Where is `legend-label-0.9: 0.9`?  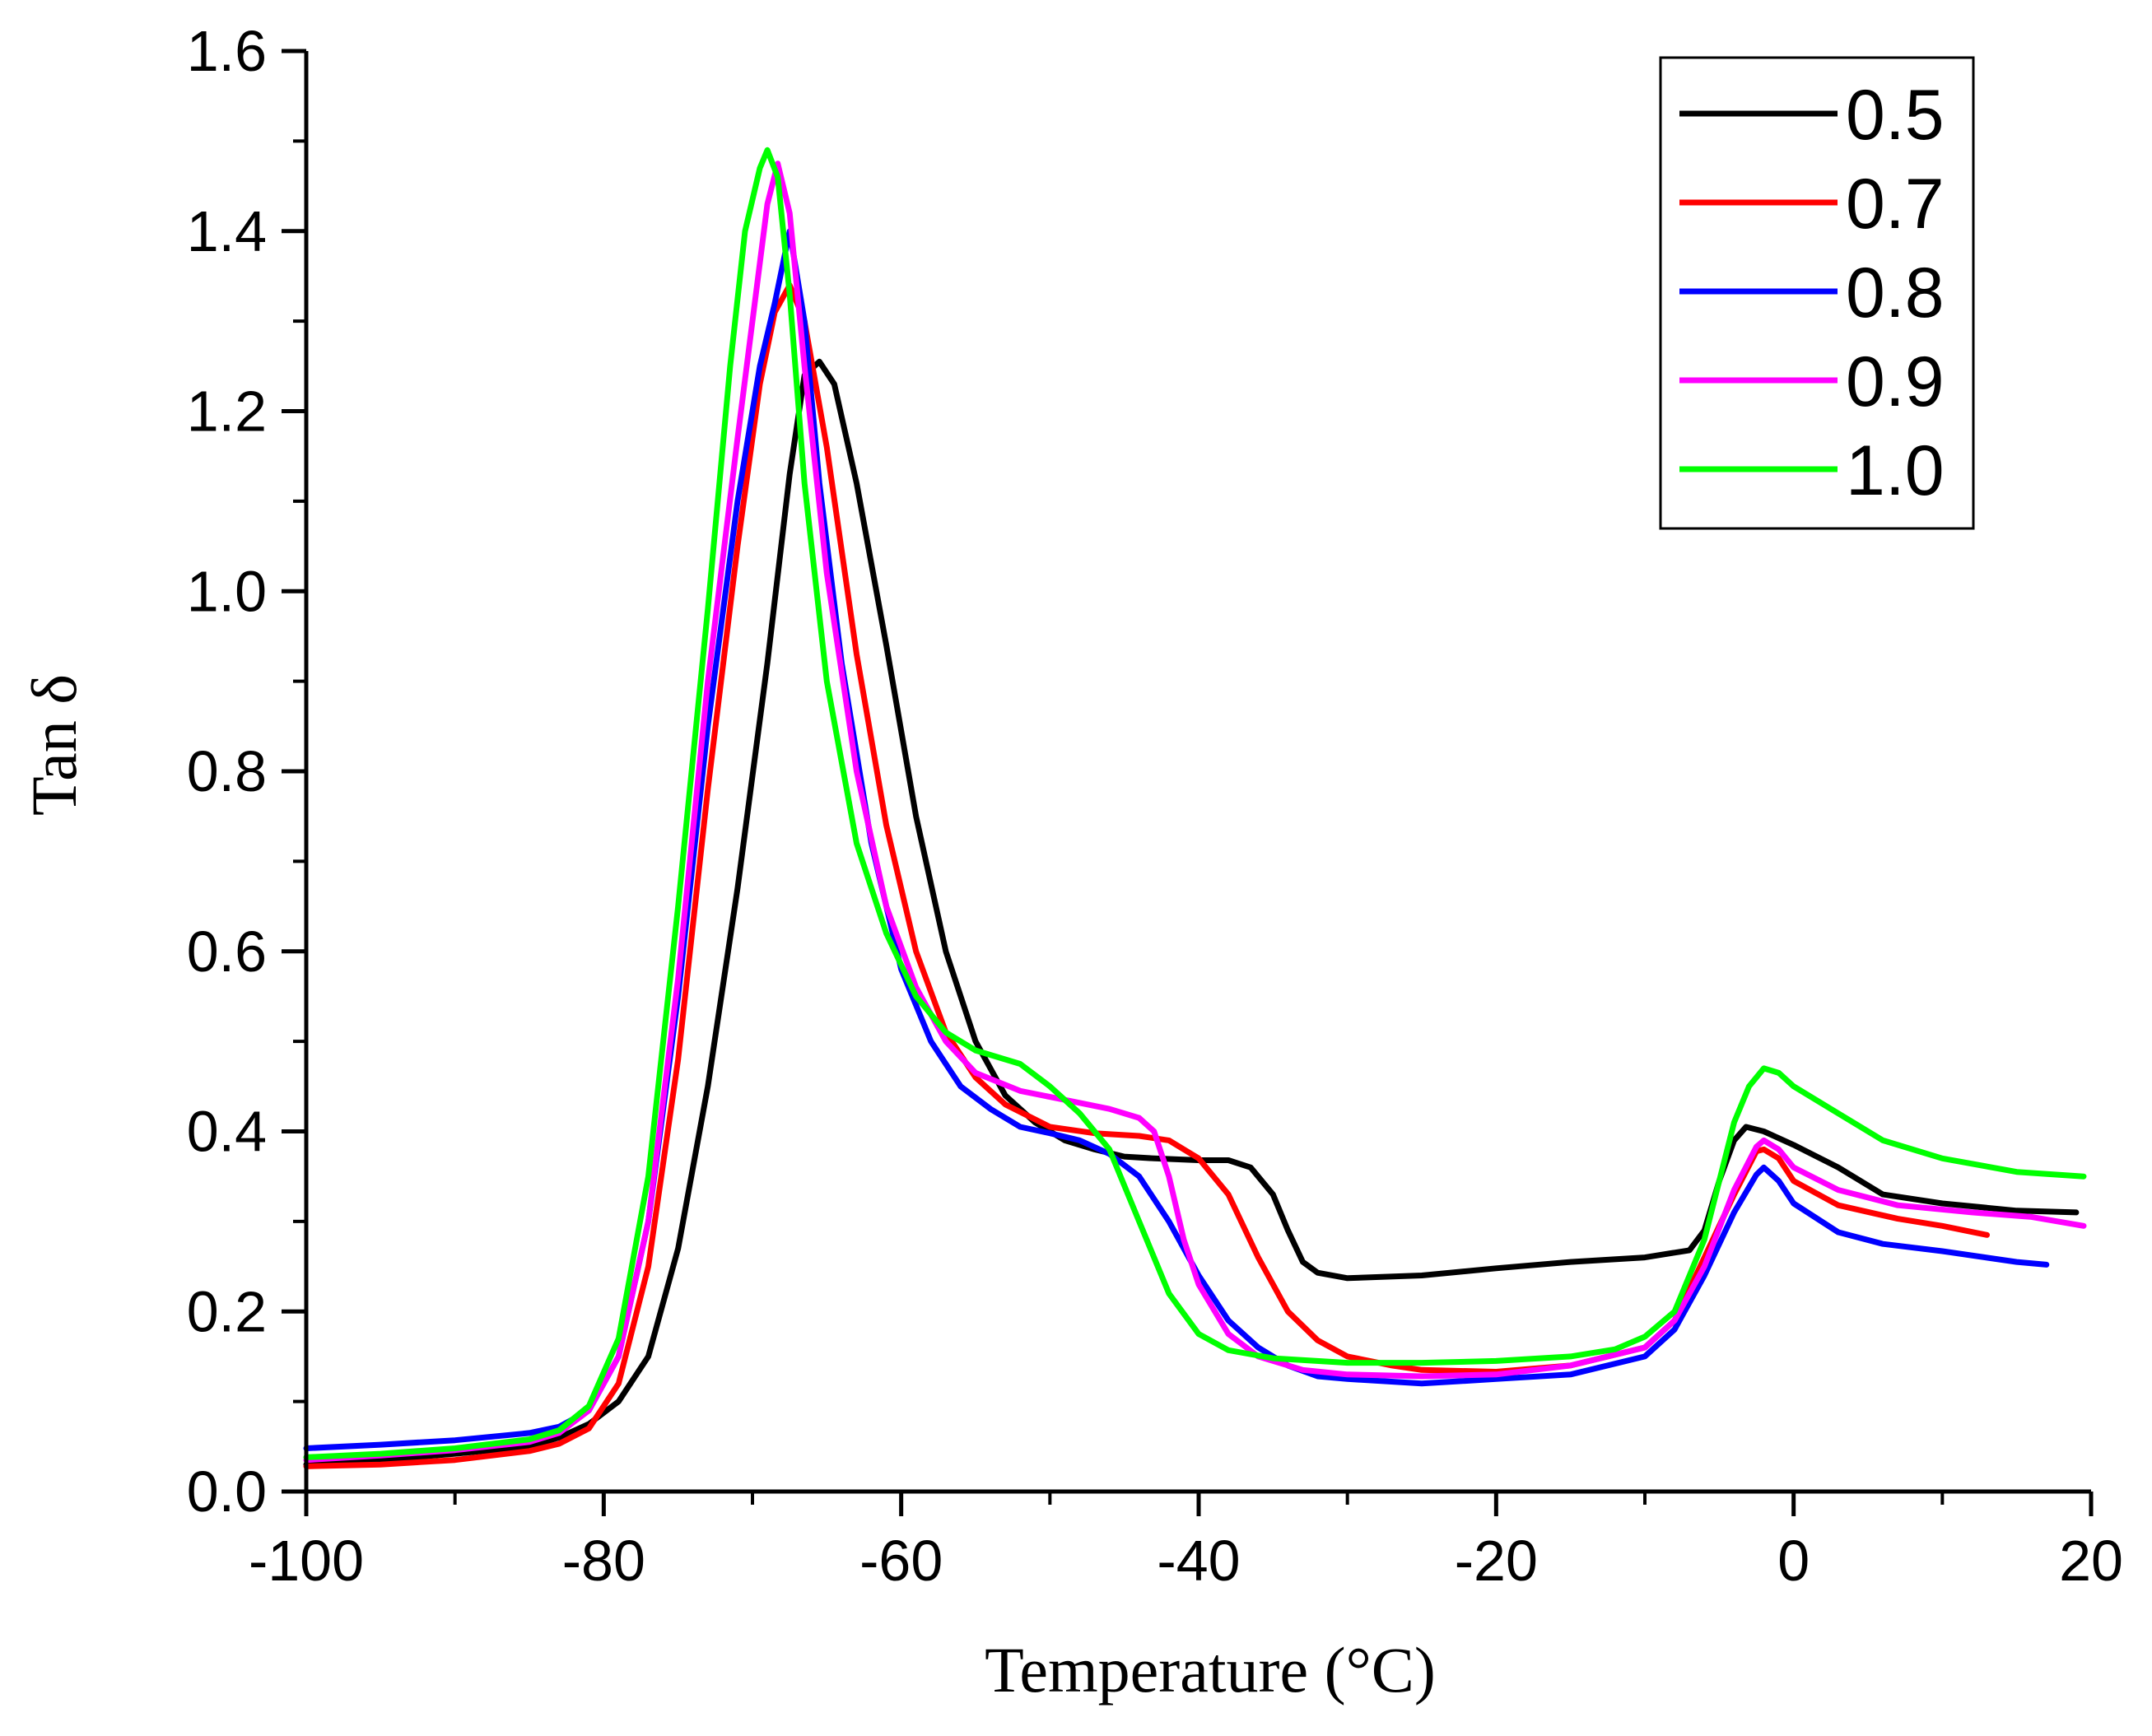
legend-label-0.9: 0.9 is located at coordinates (1895, 381).